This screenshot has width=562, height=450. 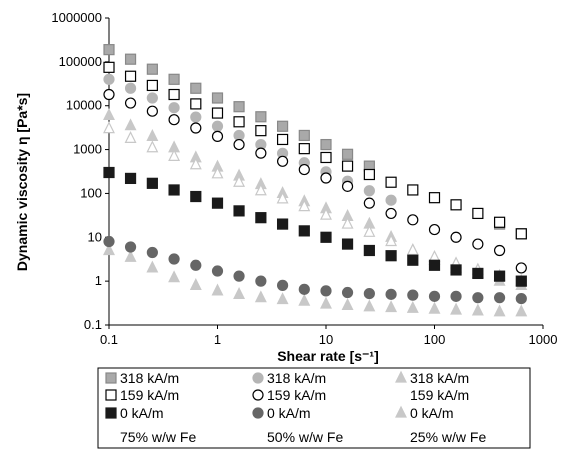 I want to click on legend-group-label: 75% w/w Fe, so click(x=158, y=437).